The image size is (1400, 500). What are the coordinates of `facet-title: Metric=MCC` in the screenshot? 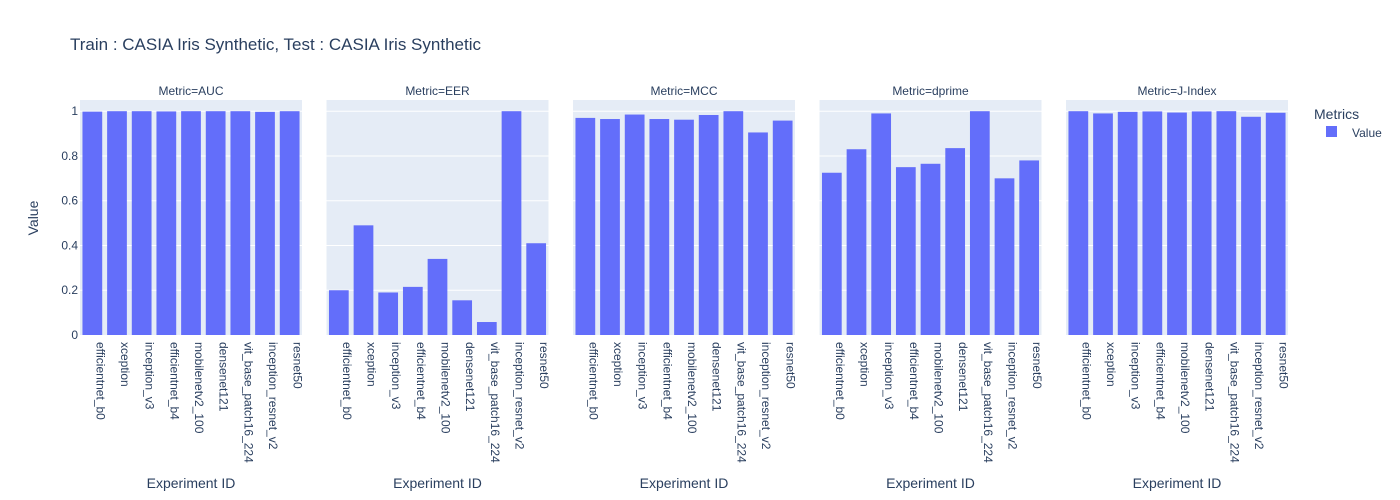 It's located at (683, 91).